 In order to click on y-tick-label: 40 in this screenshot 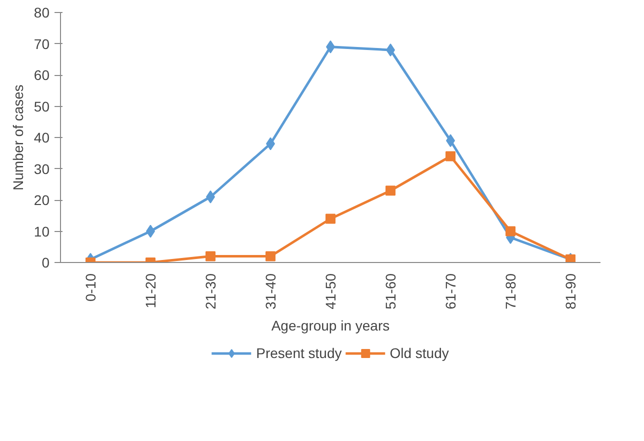, I will do `click(42, 138)`.